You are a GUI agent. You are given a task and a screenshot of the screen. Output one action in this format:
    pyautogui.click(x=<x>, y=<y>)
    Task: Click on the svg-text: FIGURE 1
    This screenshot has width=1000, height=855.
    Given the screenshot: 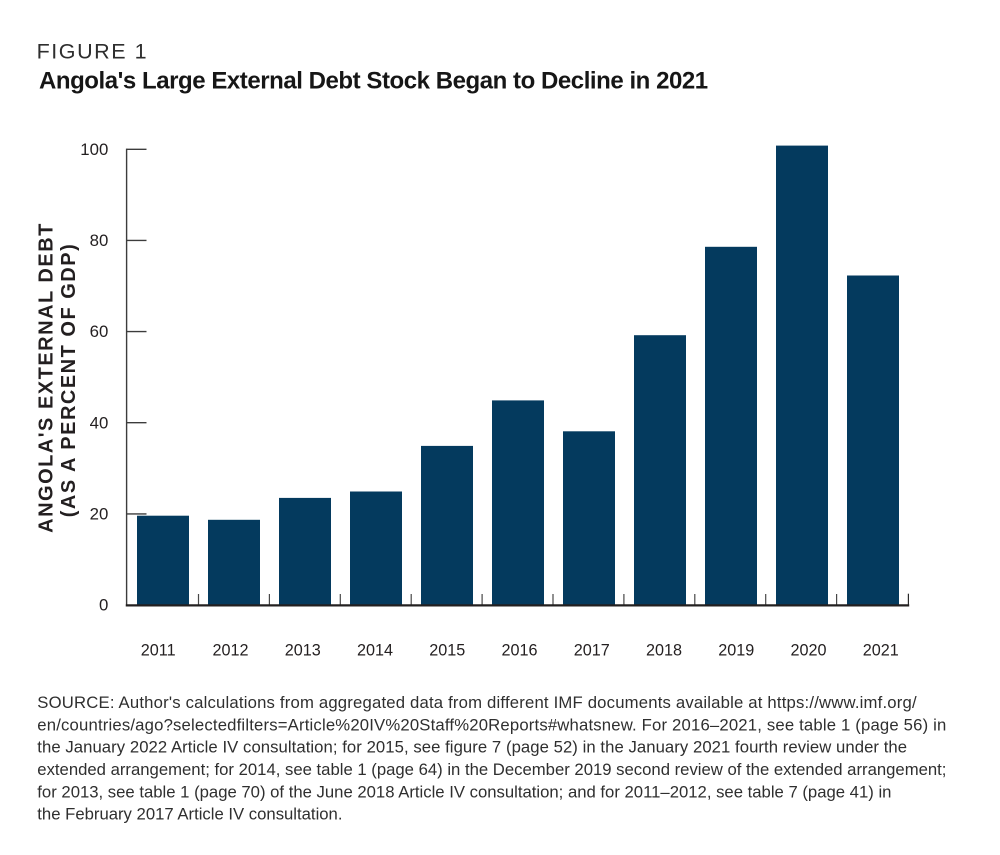 What is the action you would take?
    pyautogui.click(x=93, y=52)
    